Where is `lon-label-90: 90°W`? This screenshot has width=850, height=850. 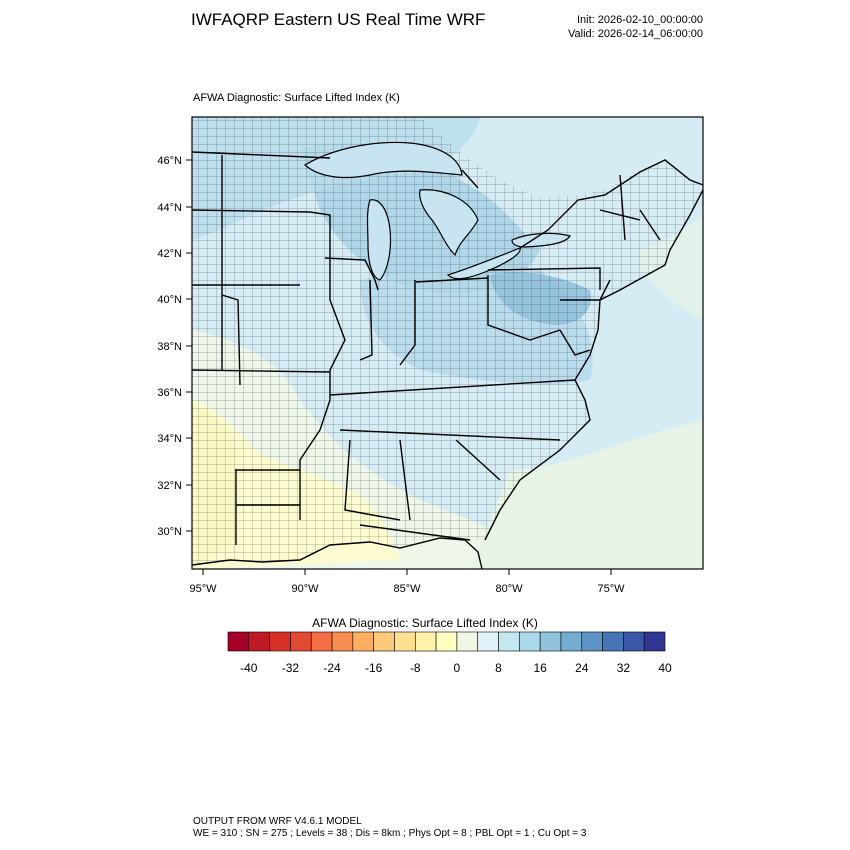
lon-label-90: 90°W is located at coordinates (305, 589).